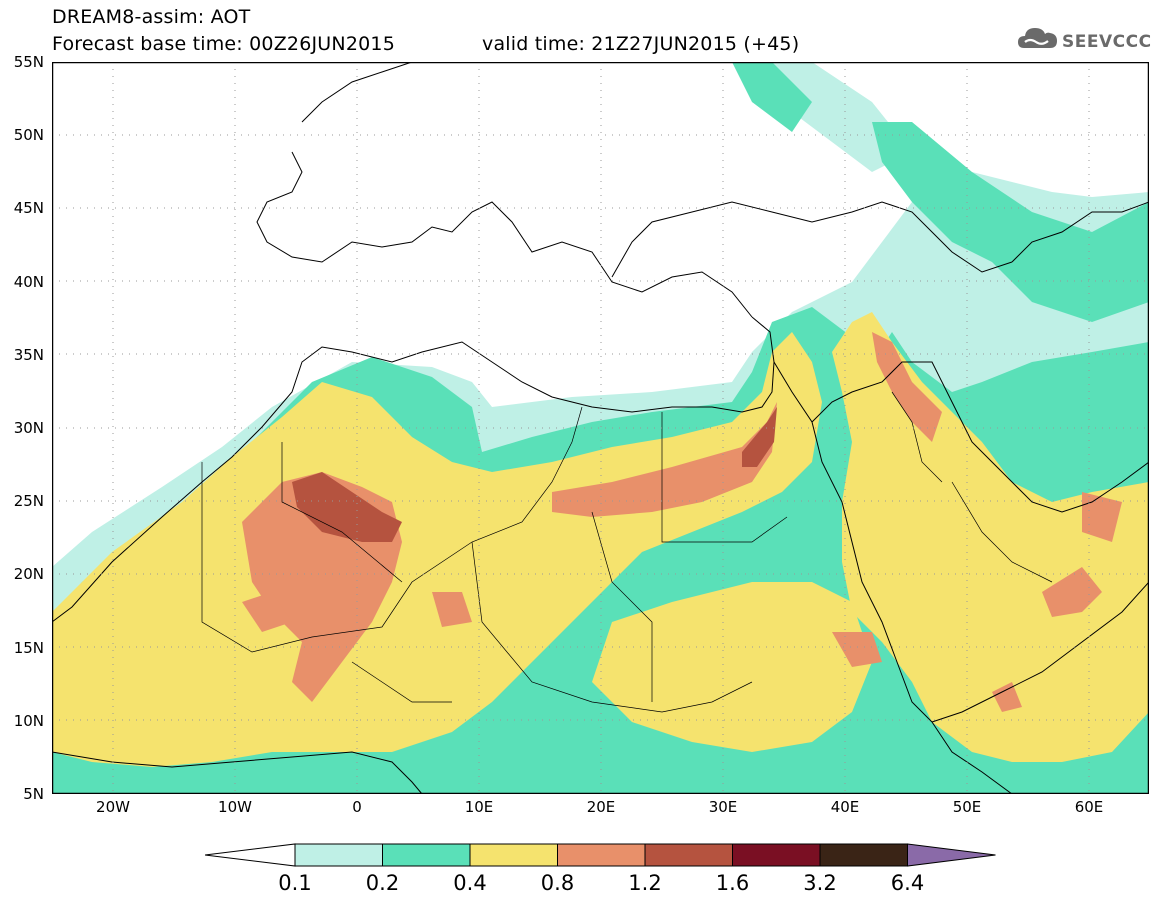  I want to click on seevccc-logo: SEEVCCC, so click(1086, 42).